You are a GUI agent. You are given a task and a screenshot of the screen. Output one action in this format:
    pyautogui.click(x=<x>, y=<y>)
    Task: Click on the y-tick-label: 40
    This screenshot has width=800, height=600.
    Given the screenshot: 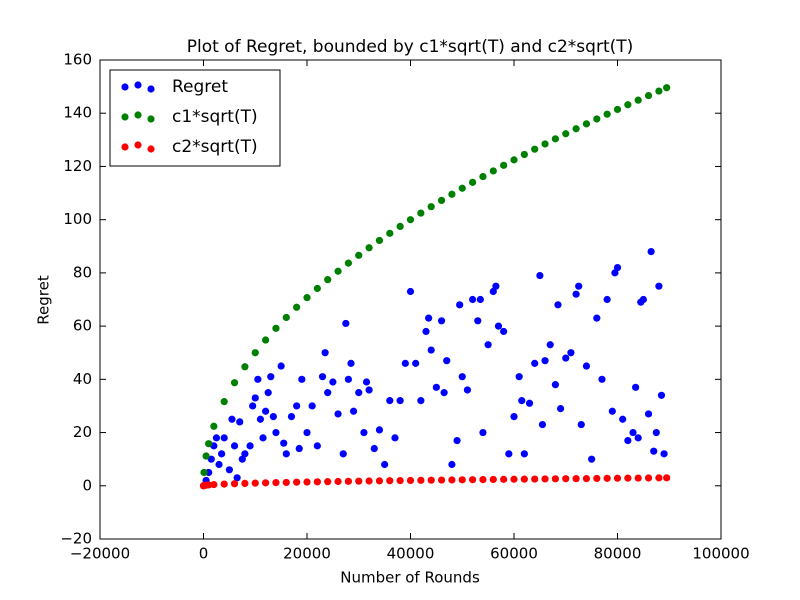 What is the action you would take?
    pyautogui.click(x=82, y=379)
    